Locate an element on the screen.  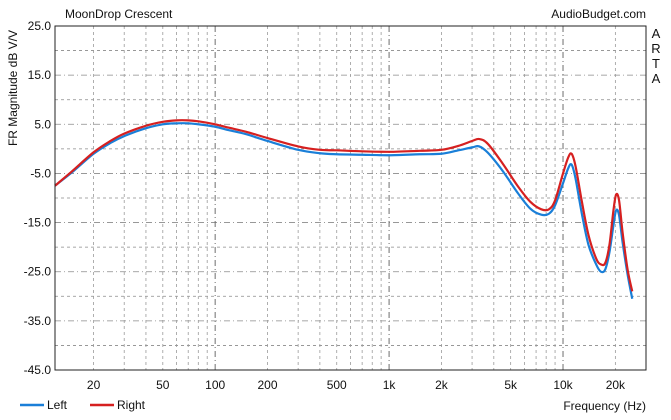
legend: Left Right is located at coordinates (83, 405).